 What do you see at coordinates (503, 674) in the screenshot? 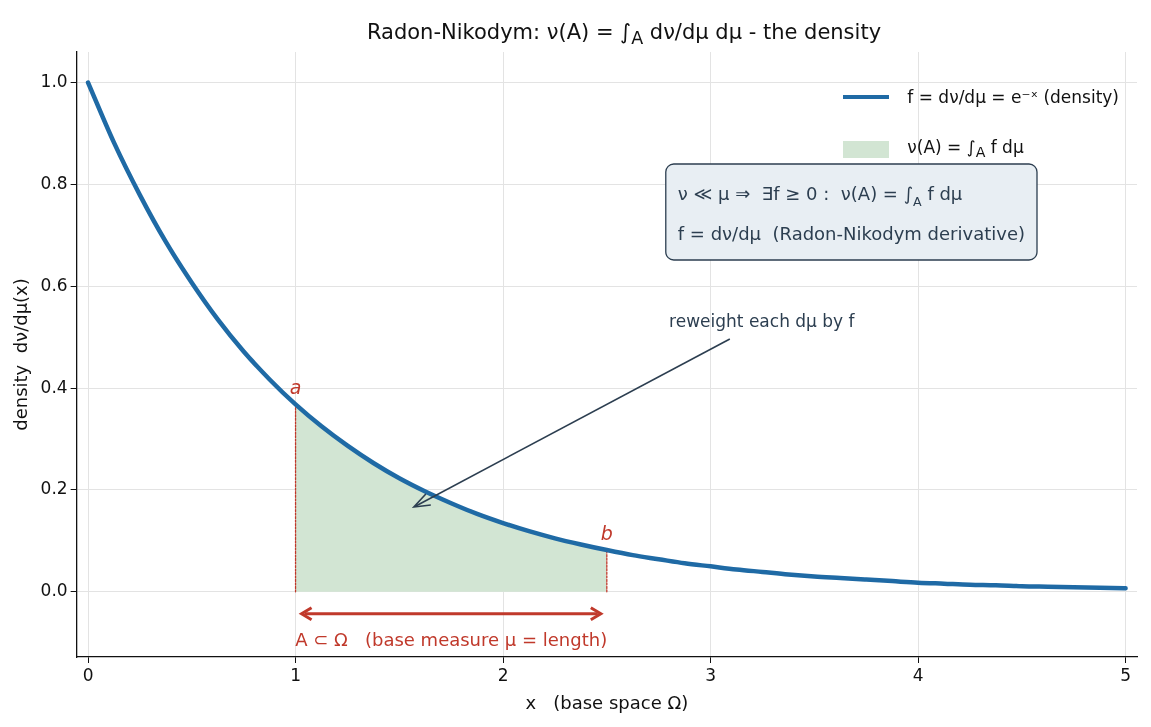
I see `x-tick-label: 2` at bounding box center [503, 674].